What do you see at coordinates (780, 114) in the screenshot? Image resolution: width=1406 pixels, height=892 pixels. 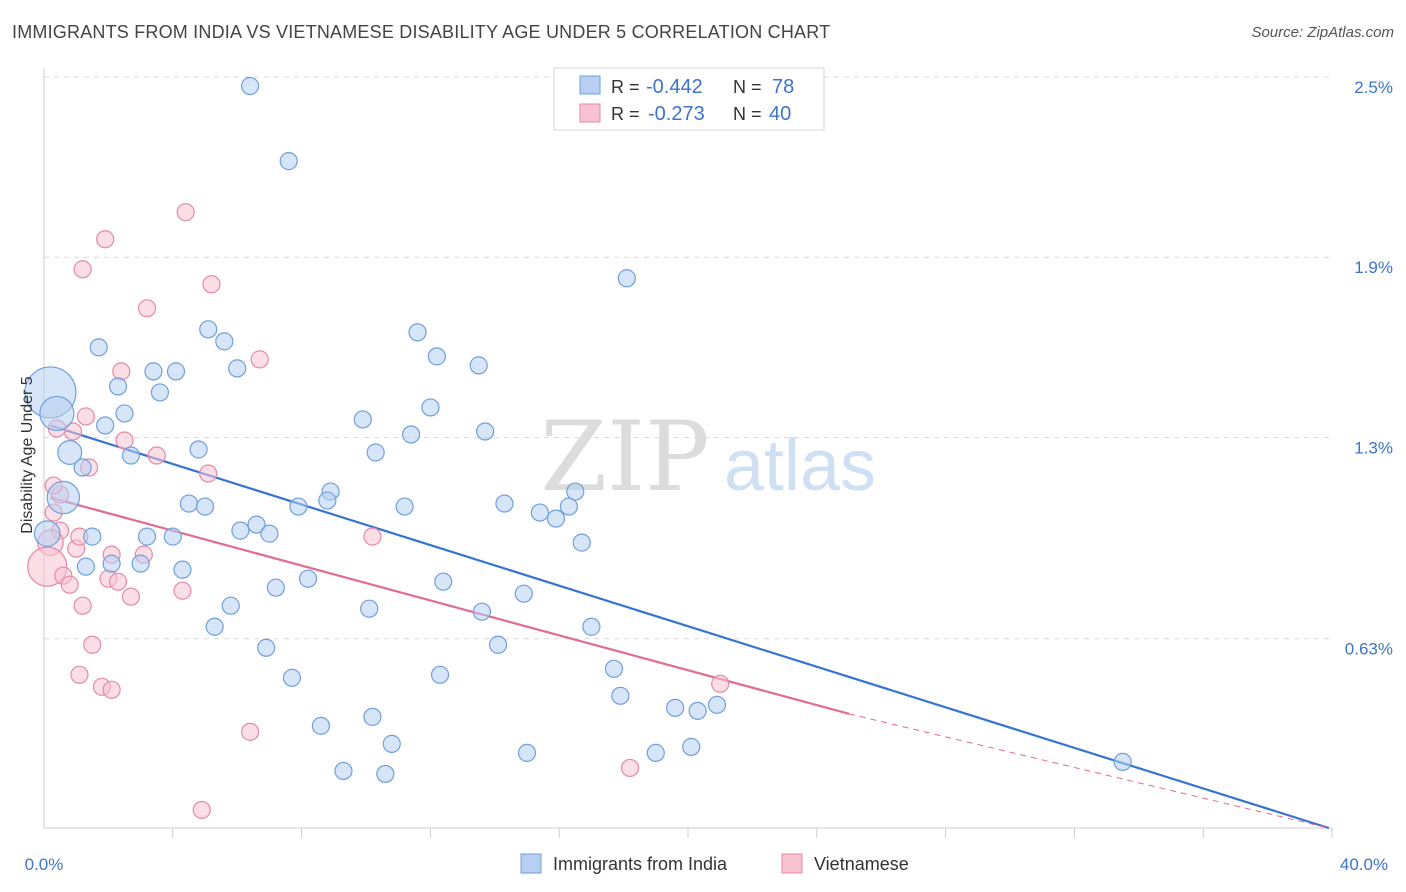 I see `stats-viet-n-value: 40` at bounding box center [780, 114].